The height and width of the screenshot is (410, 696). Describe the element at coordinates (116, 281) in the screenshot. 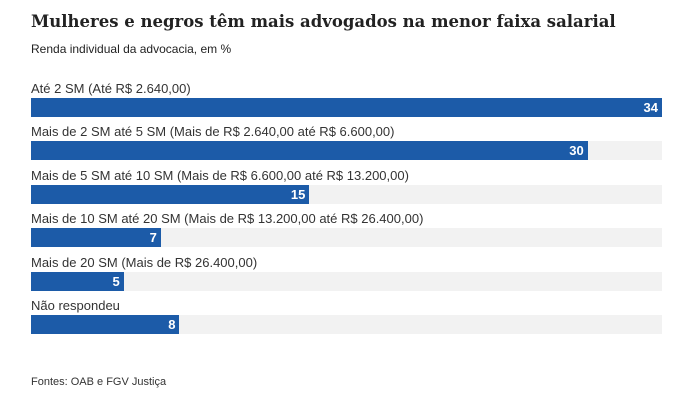

I see `bar-value-label: 5` at that location.